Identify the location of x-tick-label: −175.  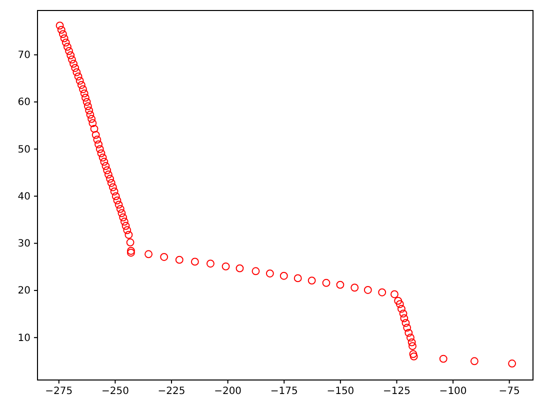
(284, 392).